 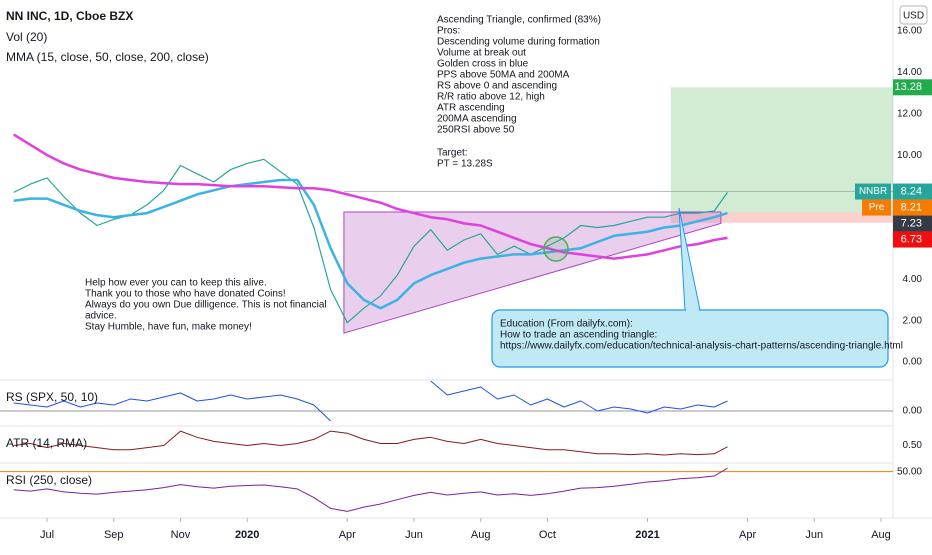 What do you see at coordinates (481, 53) in the screenshot?
I see `note-line: Volume at break out` at bounding box center [481, 53].